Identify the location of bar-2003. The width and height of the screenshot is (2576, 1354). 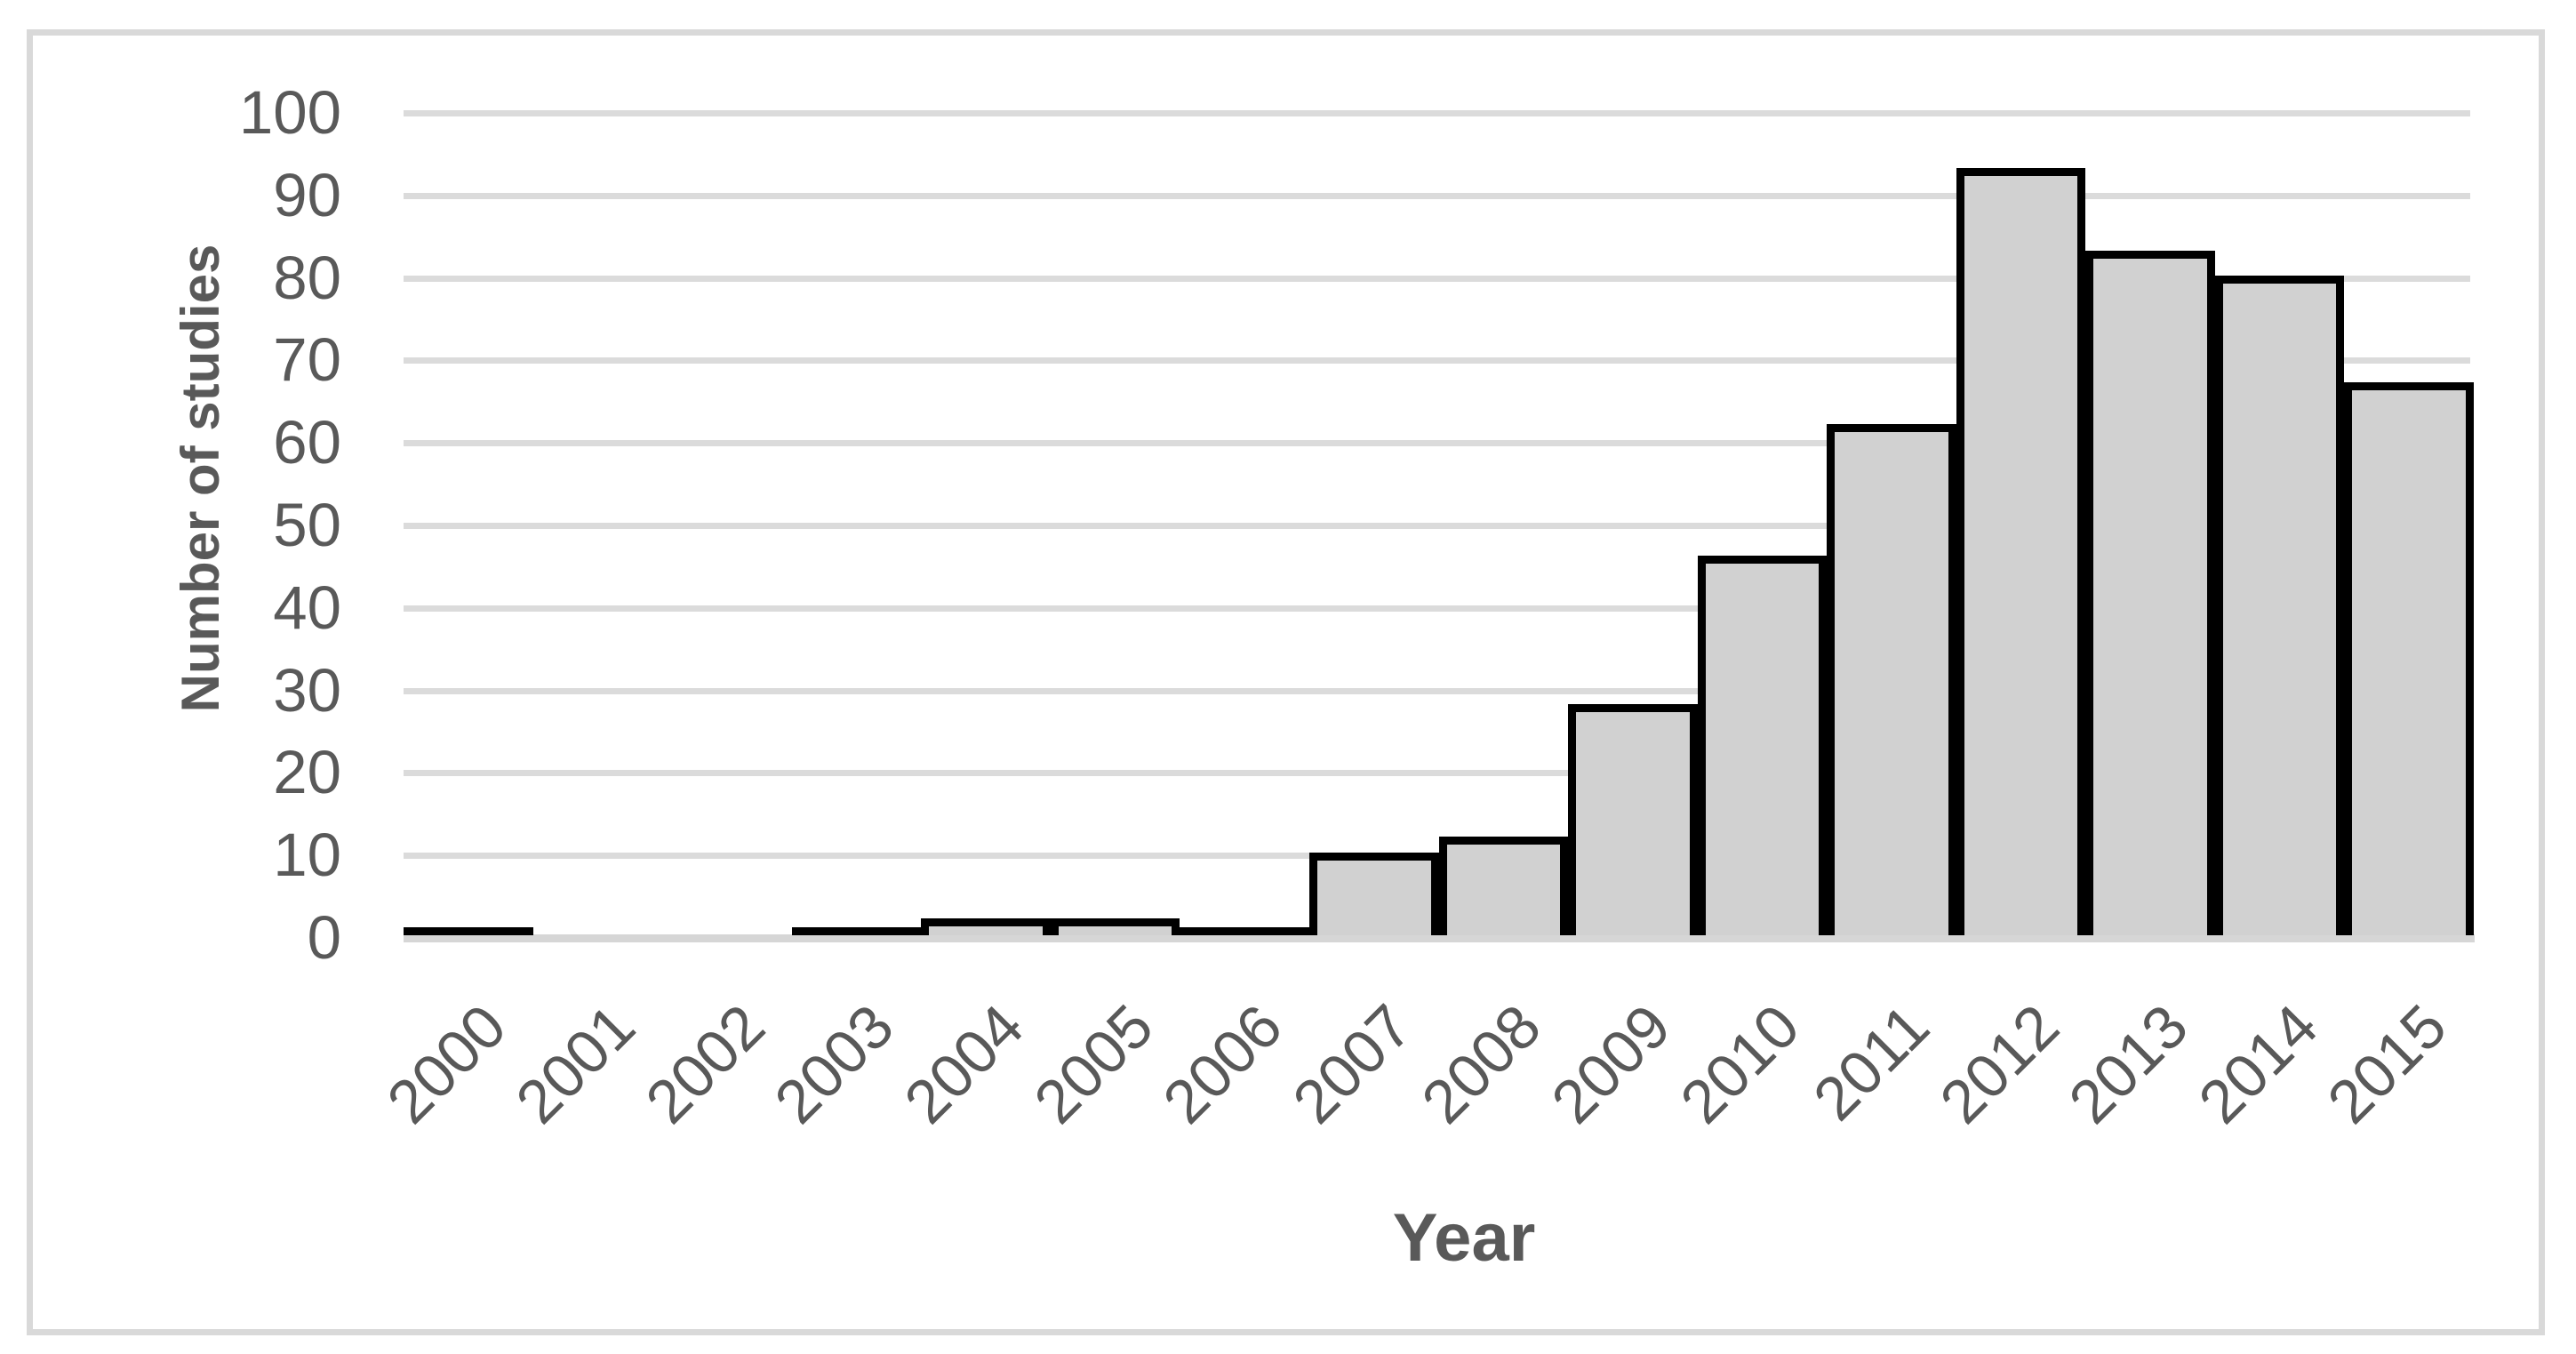
(856, 931).